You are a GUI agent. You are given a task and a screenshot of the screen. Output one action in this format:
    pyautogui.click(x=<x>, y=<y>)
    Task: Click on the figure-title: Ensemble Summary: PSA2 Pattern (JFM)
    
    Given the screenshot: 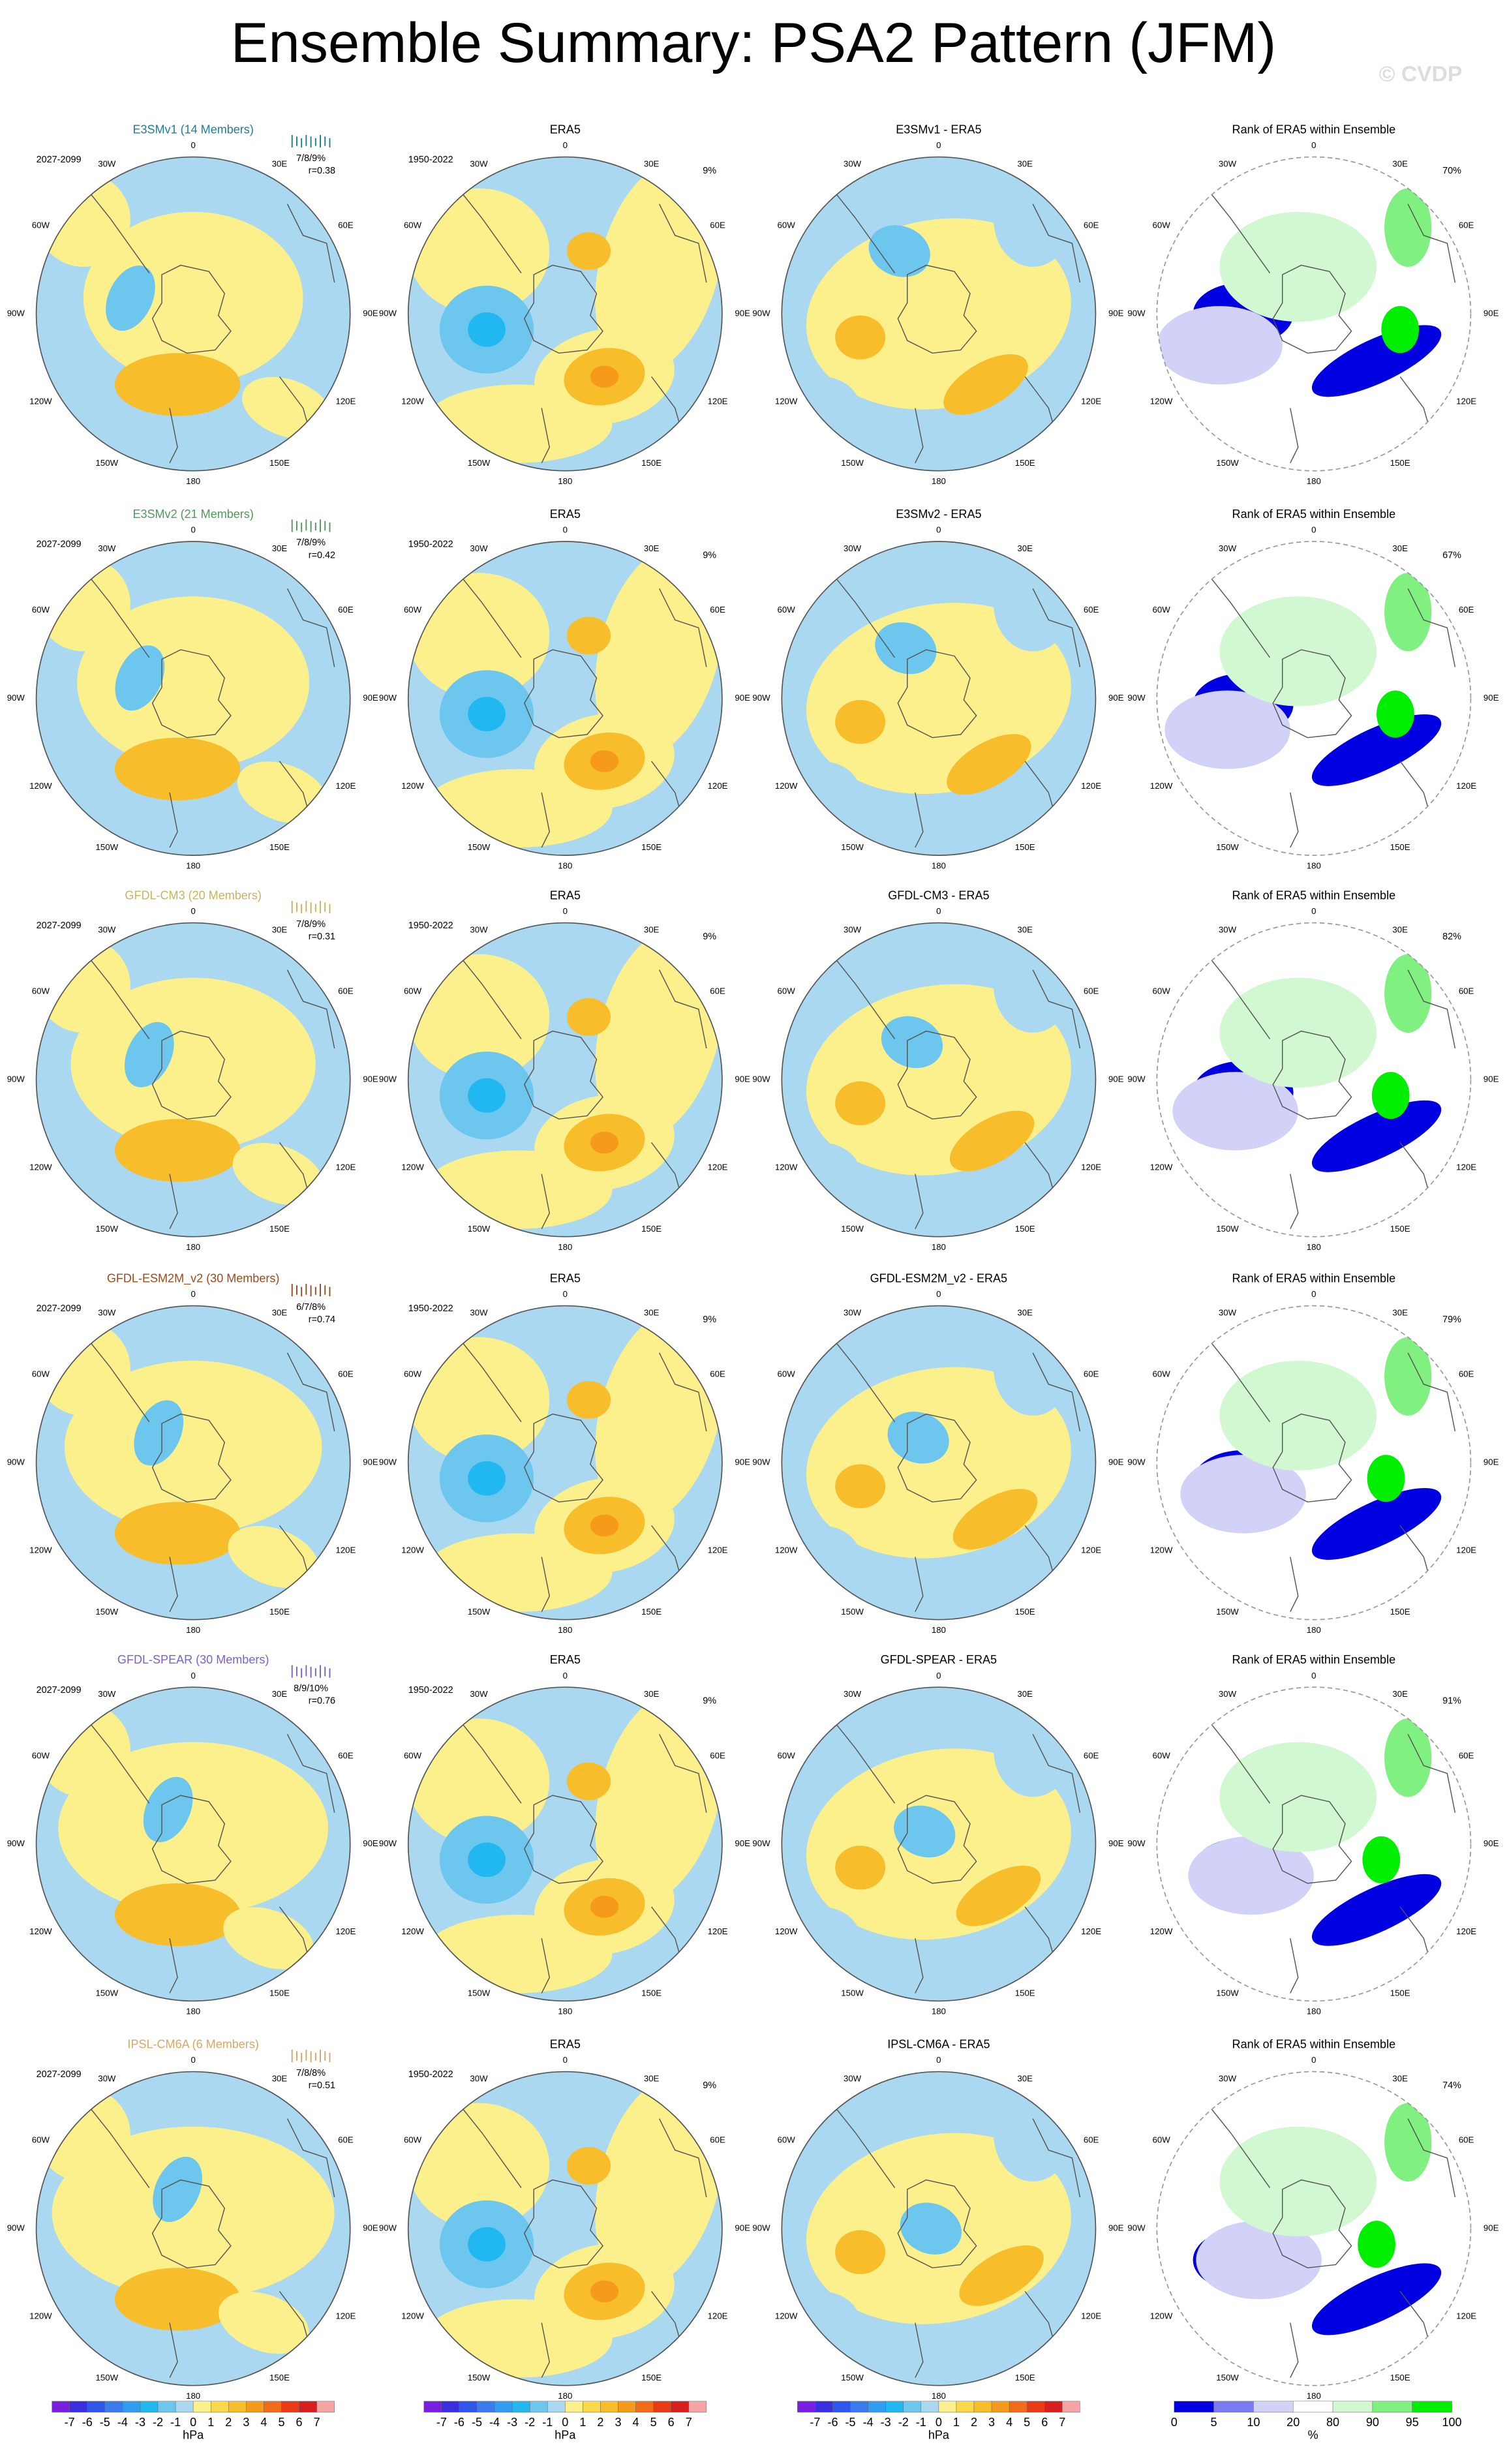 What is the action you would take?
    pyautogui.click(x=753, y=43)
    